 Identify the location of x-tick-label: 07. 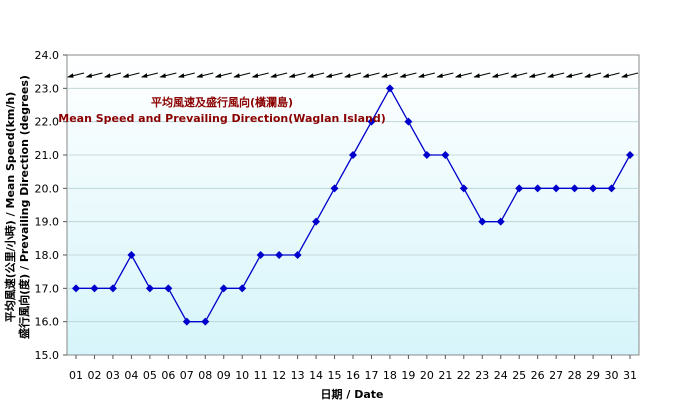
(187, 375).